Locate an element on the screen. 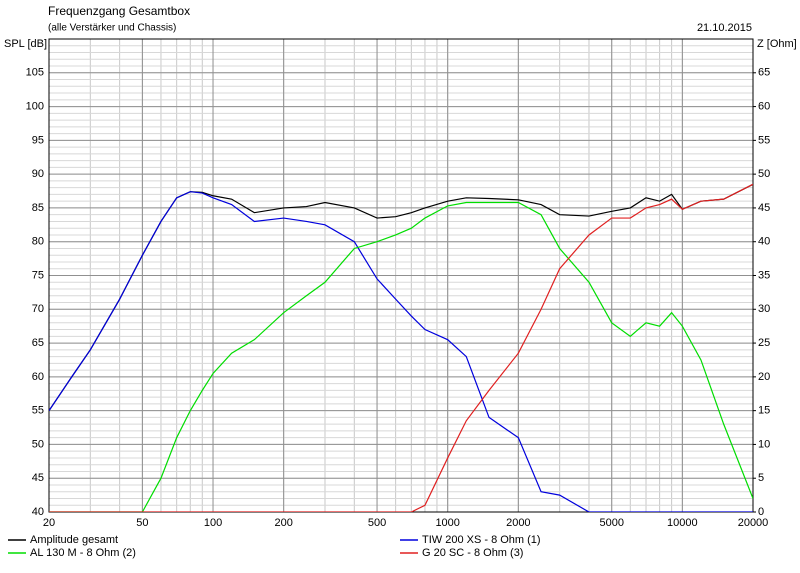 The image size is (800, 573). x-tick-label: 50 is located at coordinates (142, 523).